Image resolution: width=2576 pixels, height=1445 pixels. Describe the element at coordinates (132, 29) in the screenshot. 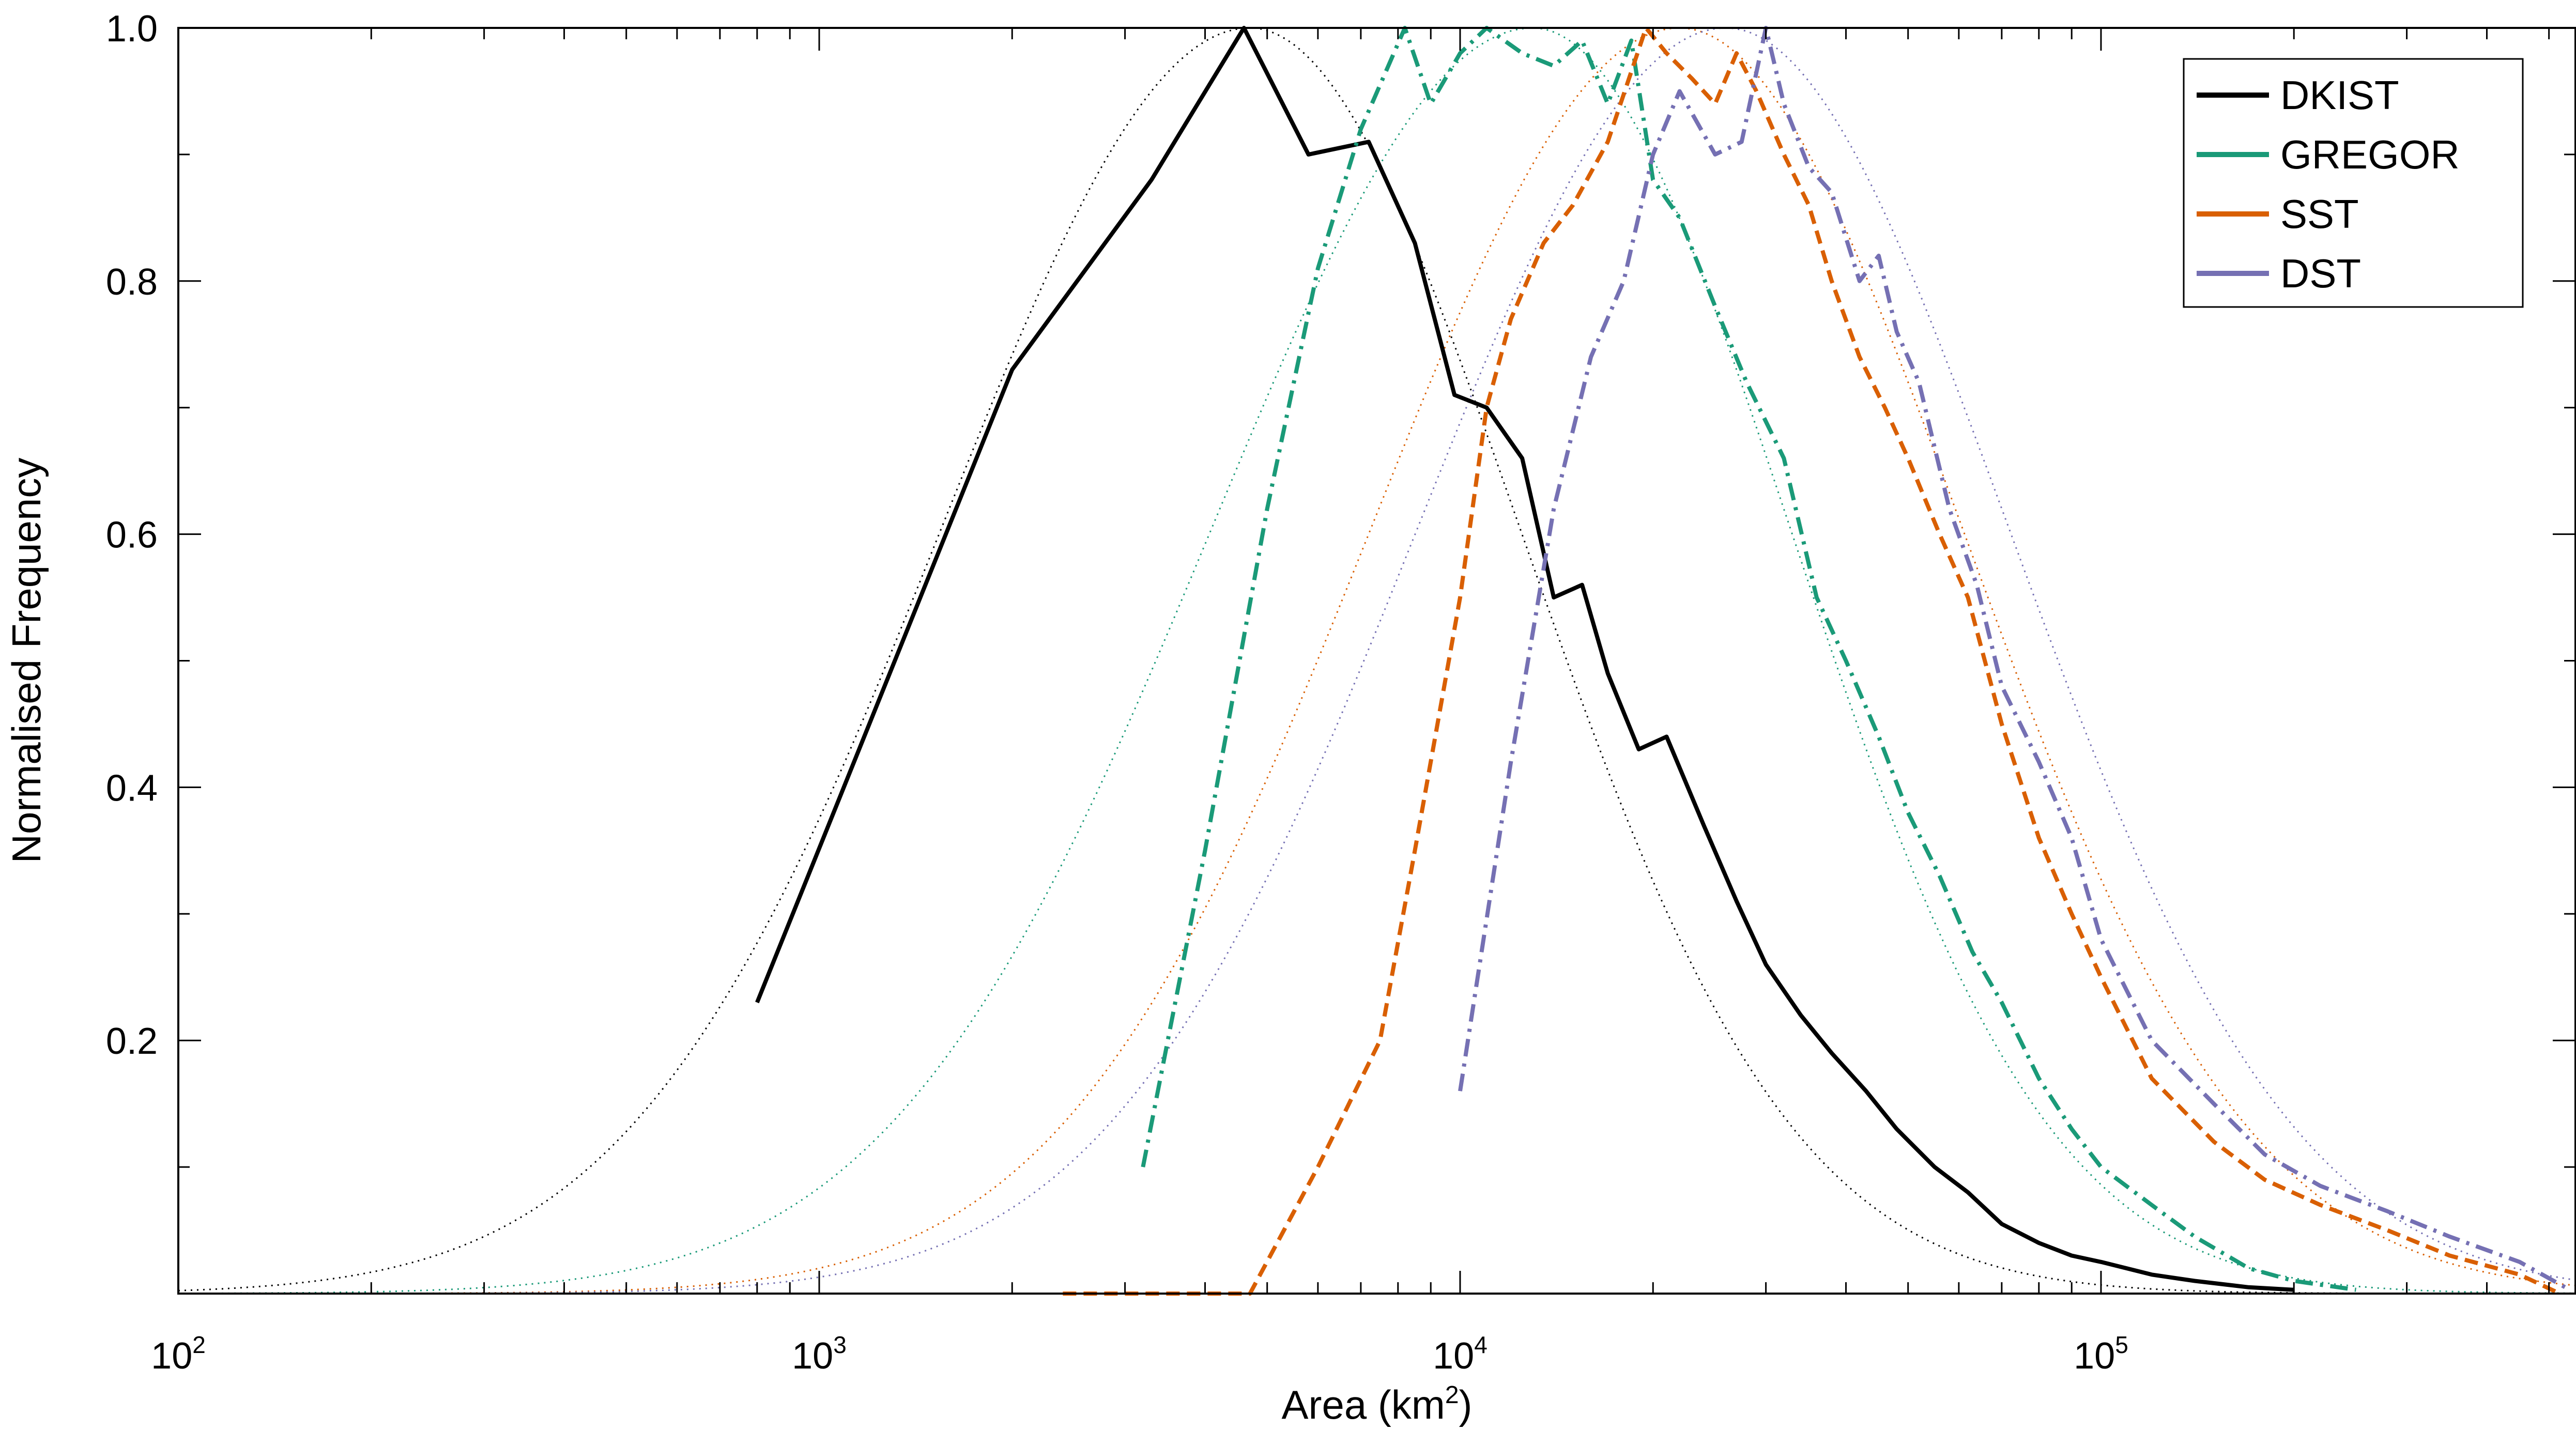

I see `y-tick-label: 1.0` at that location.